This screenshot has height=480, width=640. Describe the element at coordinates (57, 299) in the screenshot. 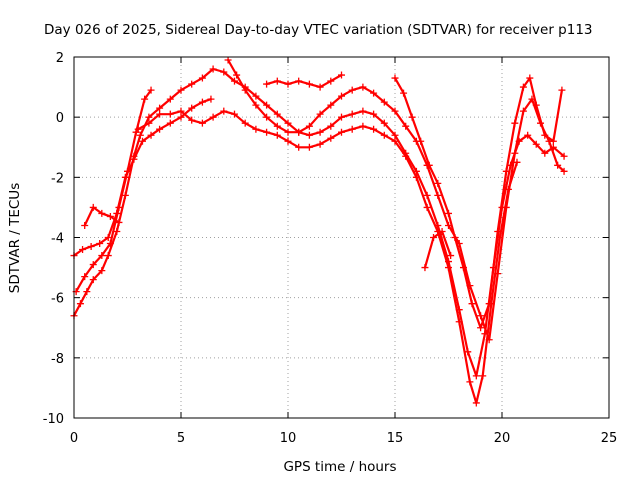

I see `y-tick-label: -6` at that location.